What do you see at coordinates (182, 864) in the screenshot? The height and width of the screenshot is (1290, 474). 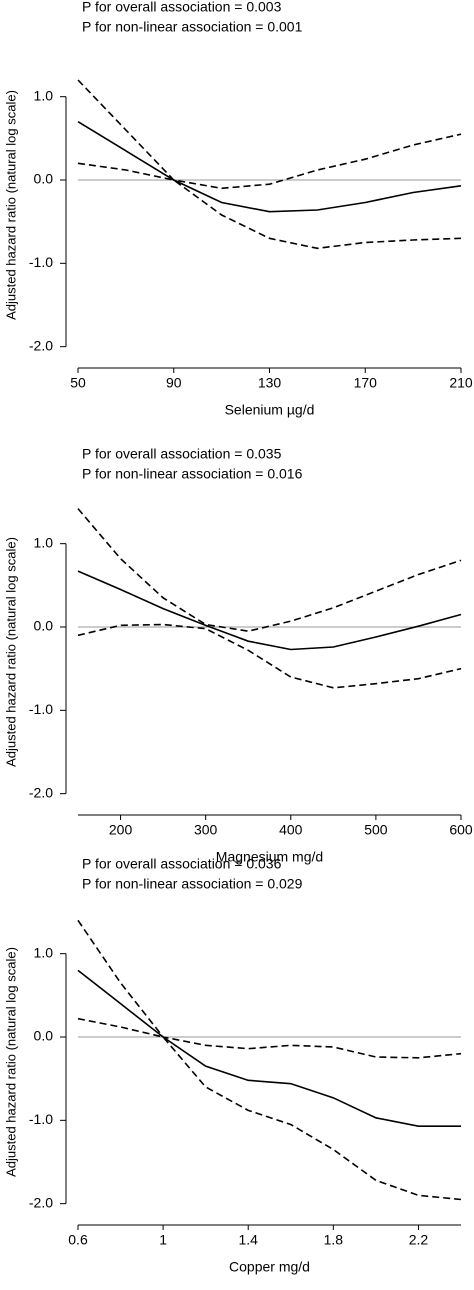 I see `subtitle: P for overall association = 0.036` at bounding box center [182, 864].